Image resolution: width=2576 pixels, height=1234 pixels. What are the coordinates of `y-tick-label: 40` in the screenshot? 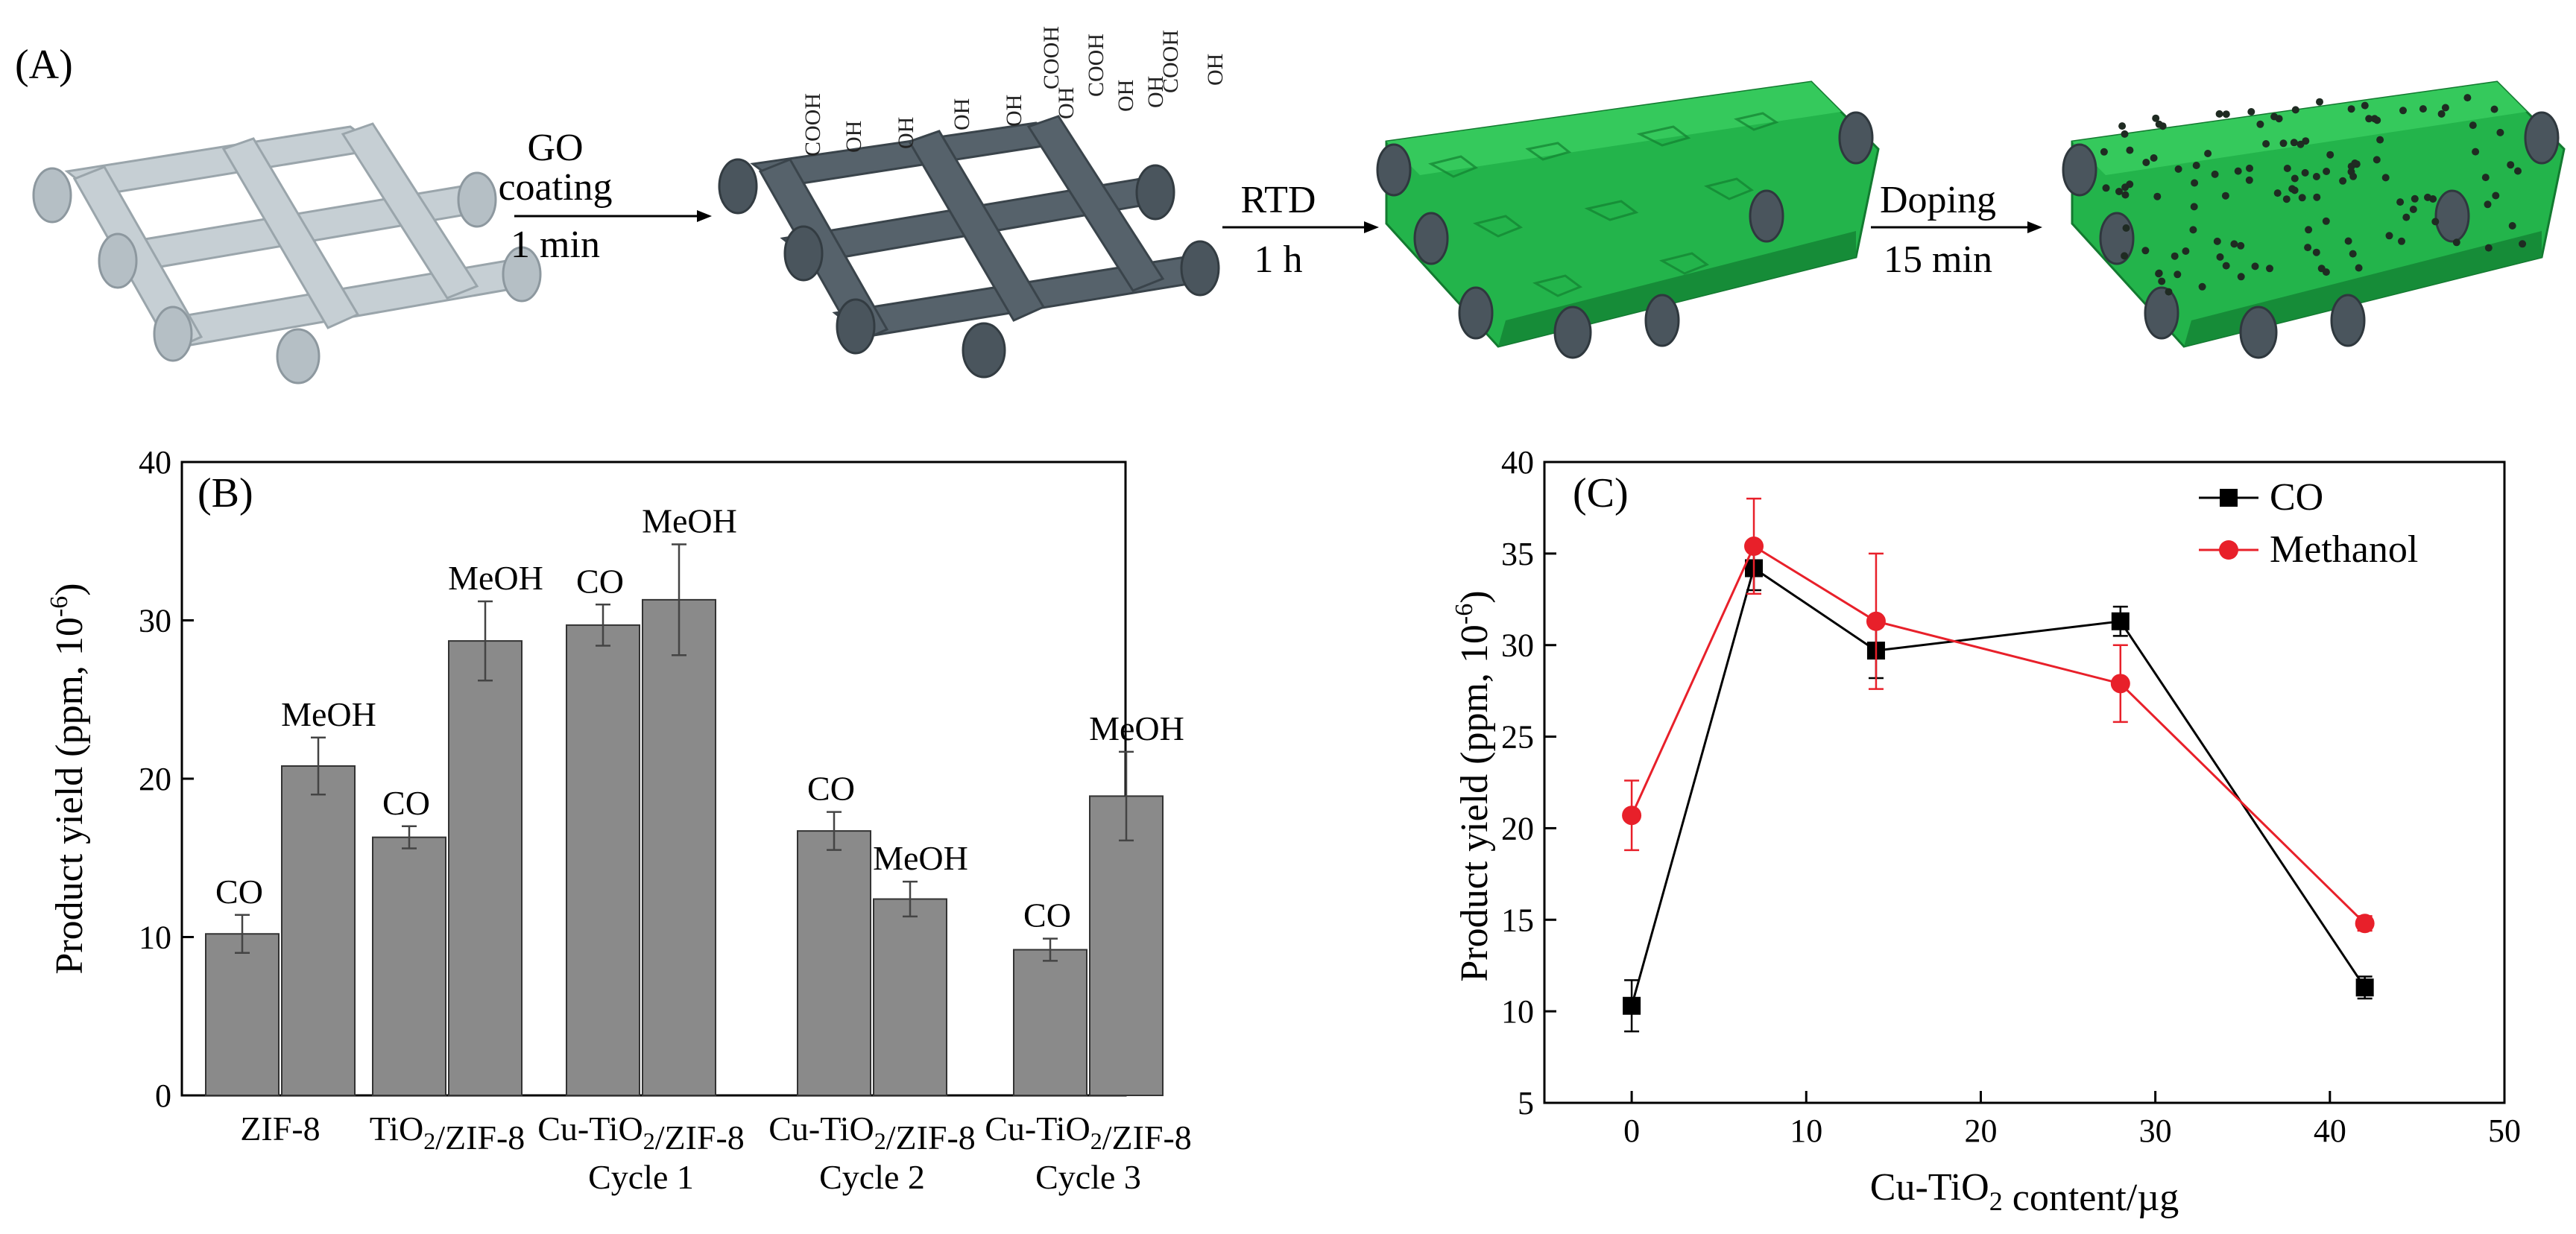 It's located at (155, 463).